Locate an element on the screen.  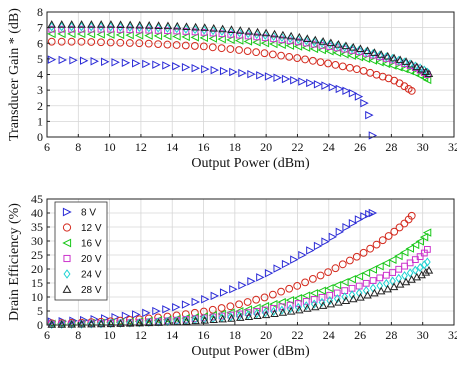
y-tick-label: 2 is located at coordinates (40, 106).